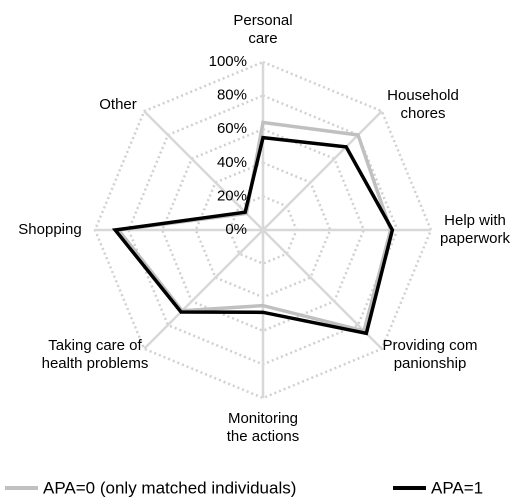 This screenshot has width=529, height=503. Describe the element at coordinates (430, 354) in the screenshot. I see `category-label: Providing companionship` at that location.